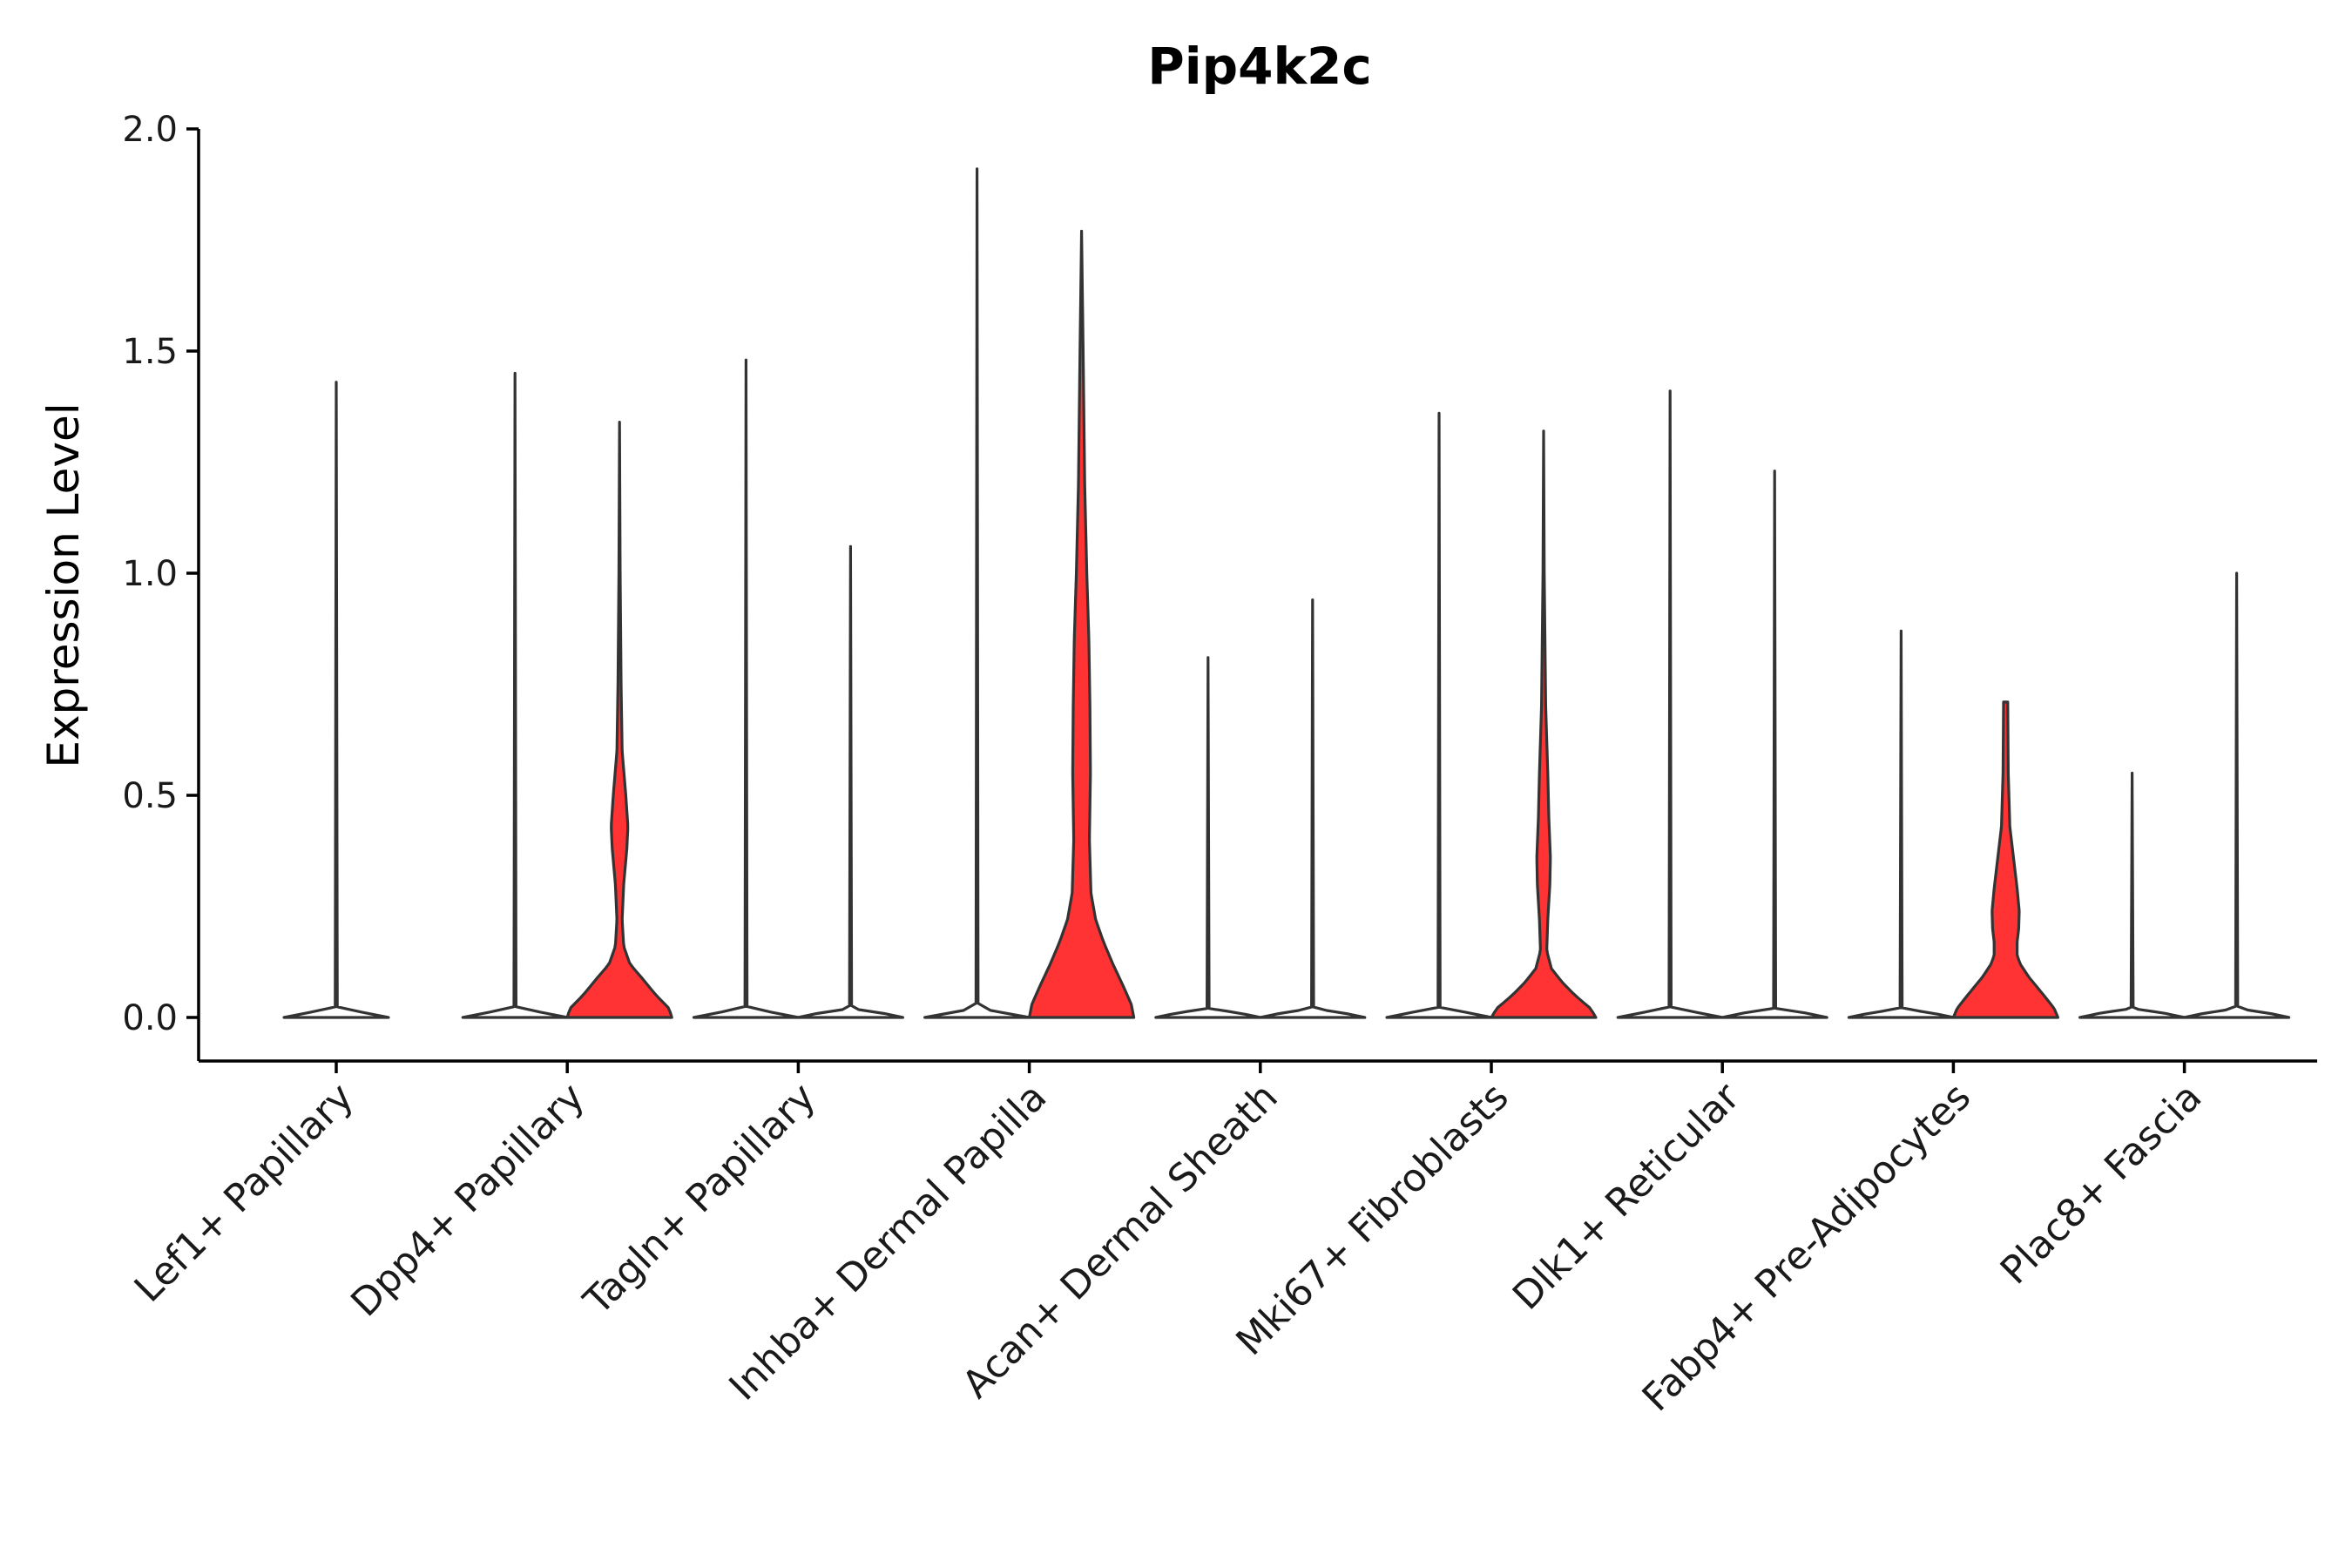  What do you see at coordinates (150, 1018) in the screenshot?
I see `y-tick-label: 0.0` at bounding box center [150, 1018].